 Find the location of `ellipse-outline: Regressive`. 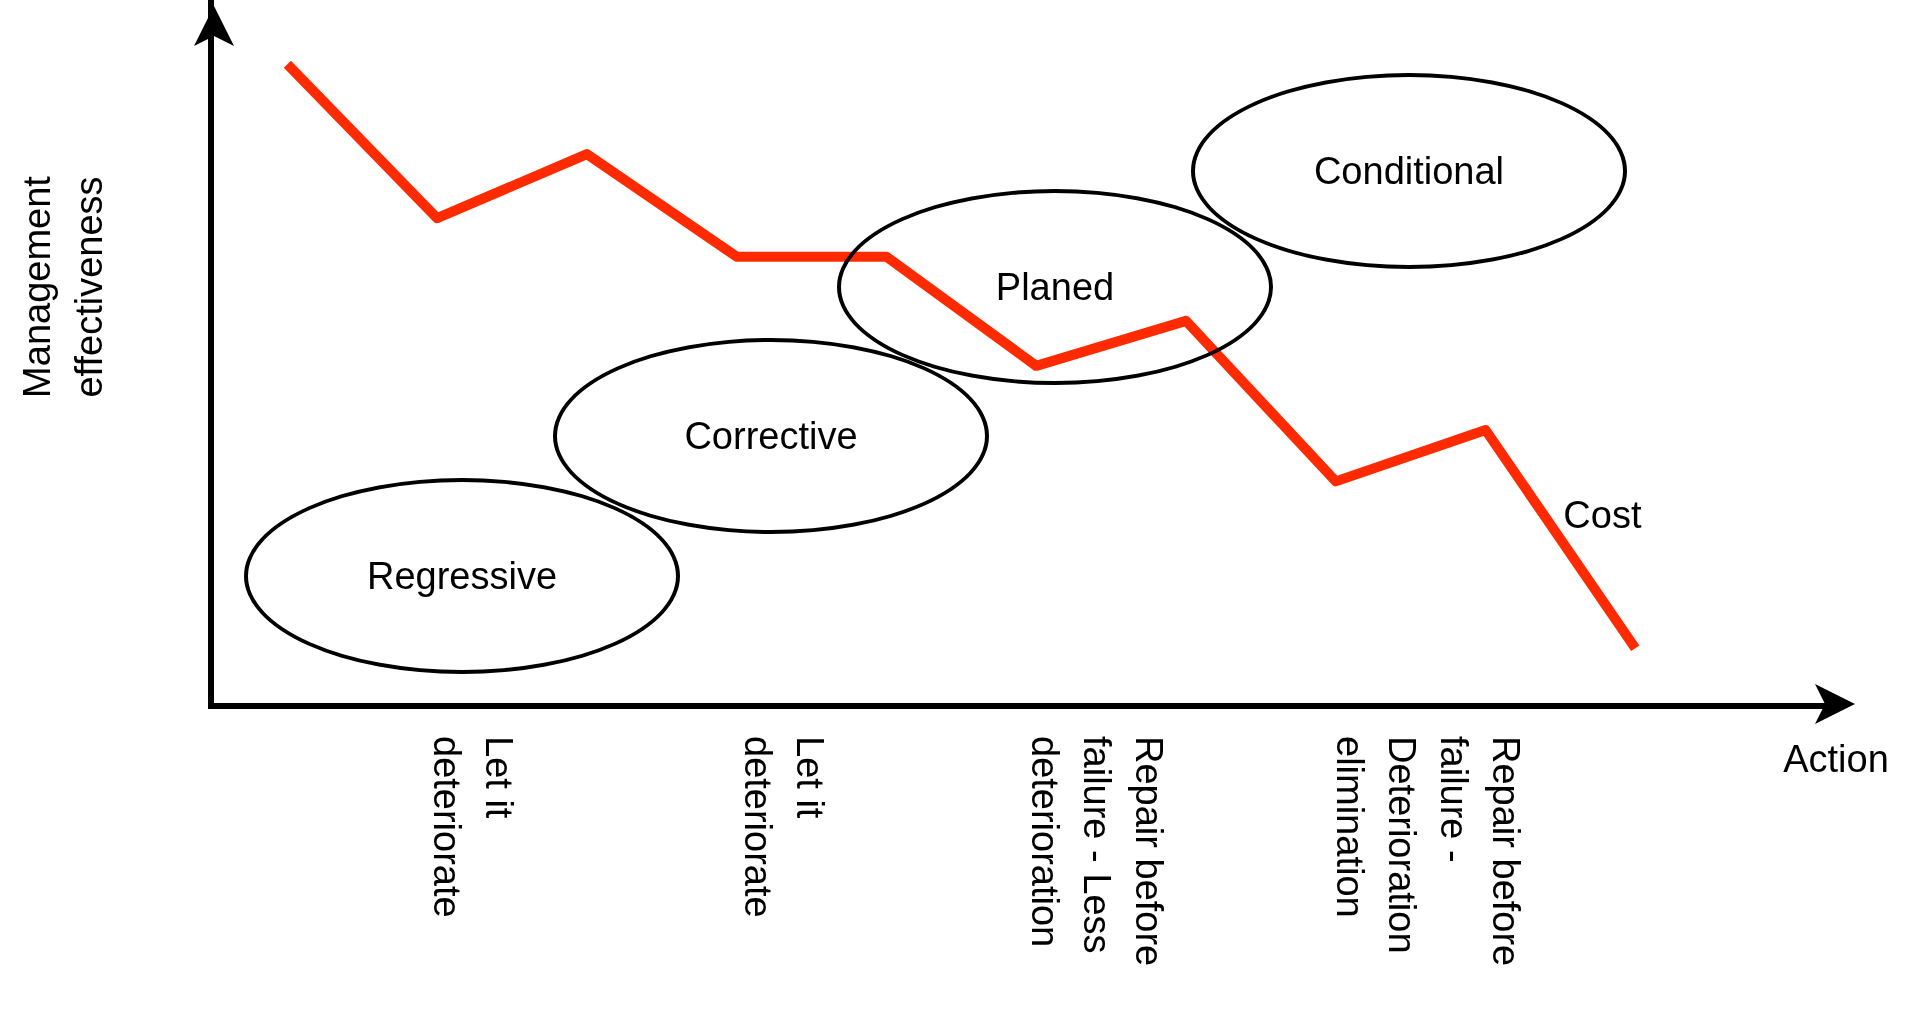

ellipse-outline: Regressive is located at coordinates (462, 576).